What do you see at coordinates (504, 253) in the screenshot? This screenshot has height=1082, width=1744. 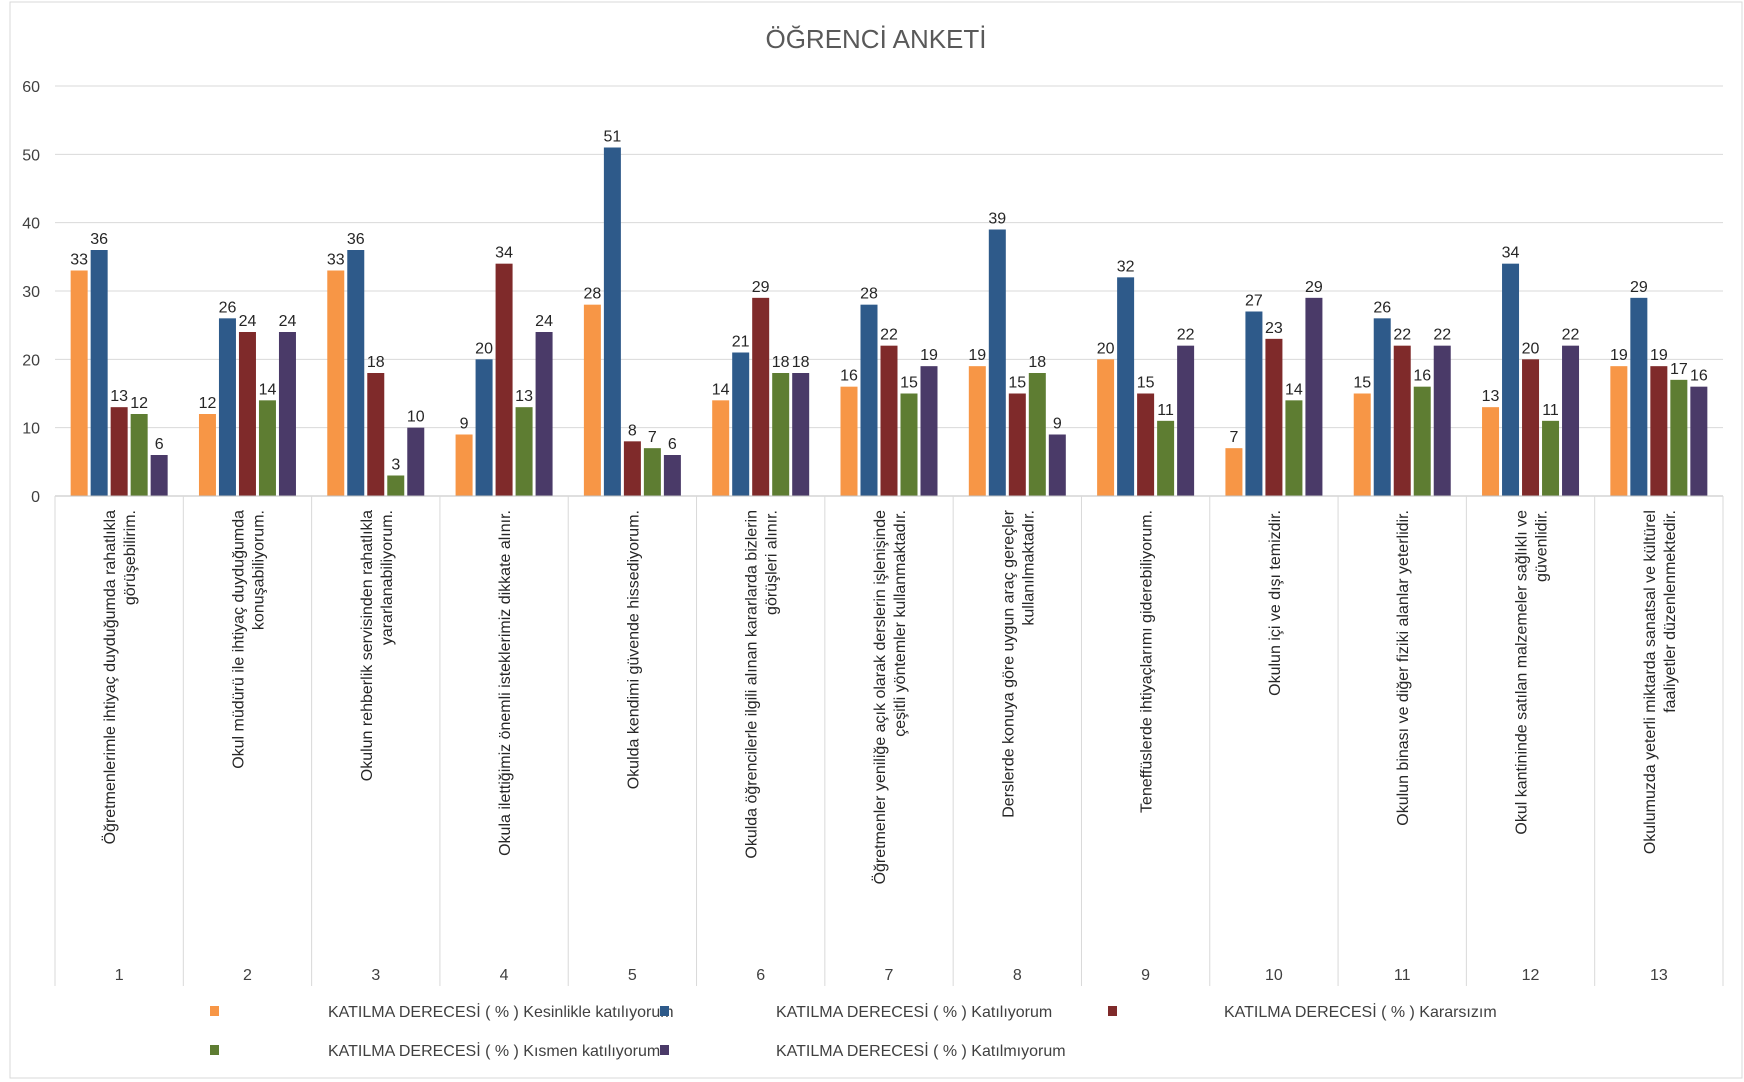 I see `data-label: 34` at bounding box center [504, 253].